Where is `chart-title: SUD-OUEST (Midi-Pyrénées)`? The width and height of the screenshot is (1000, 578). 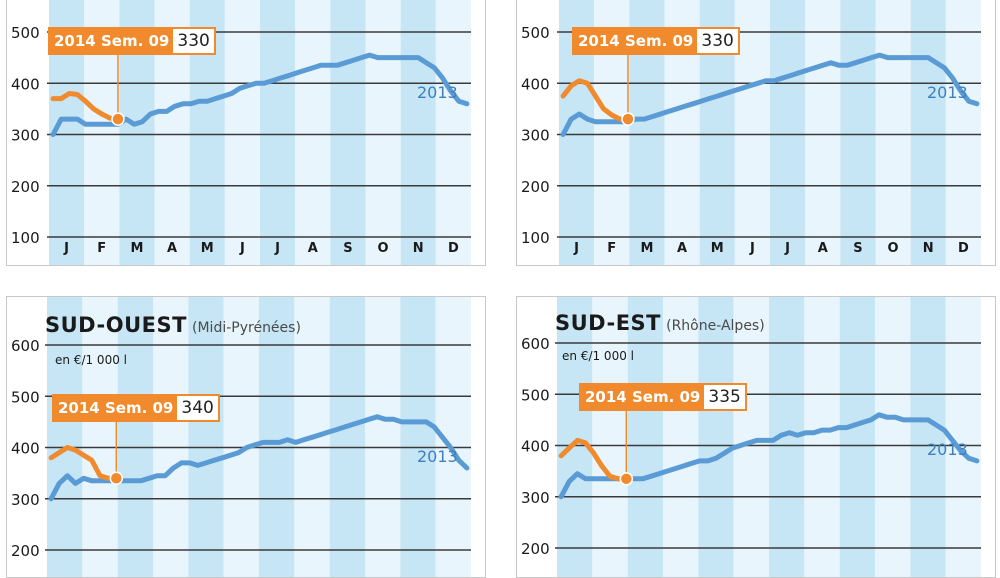 chart-title: SUD-OUEST (Midi-Pyrénées) is located at coordinates (173, 325).